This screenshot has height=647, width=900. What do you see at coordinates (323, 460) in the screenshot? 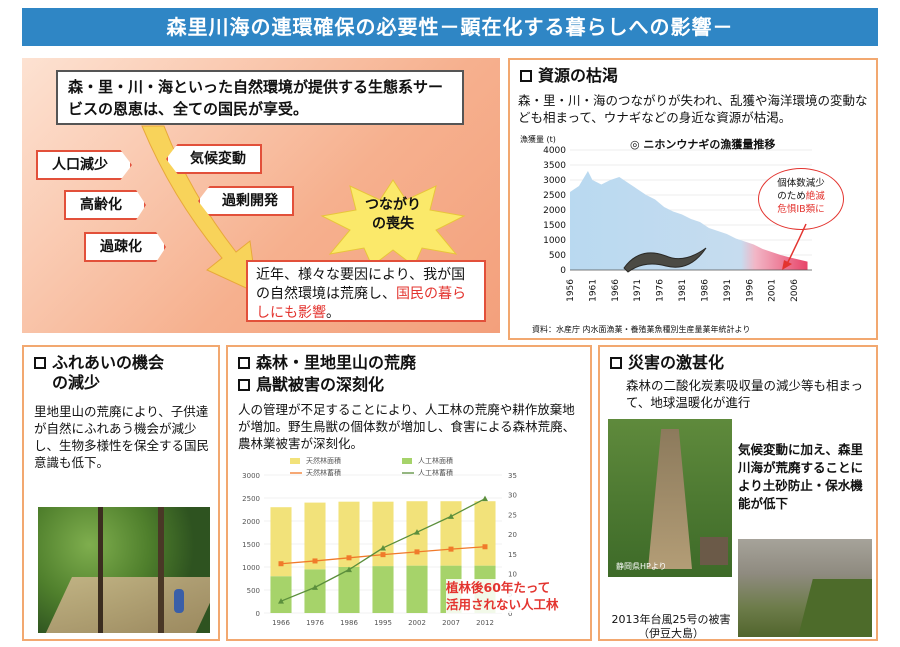
I see `legend-label: 天然林面積` at bounding box center [323, 460].